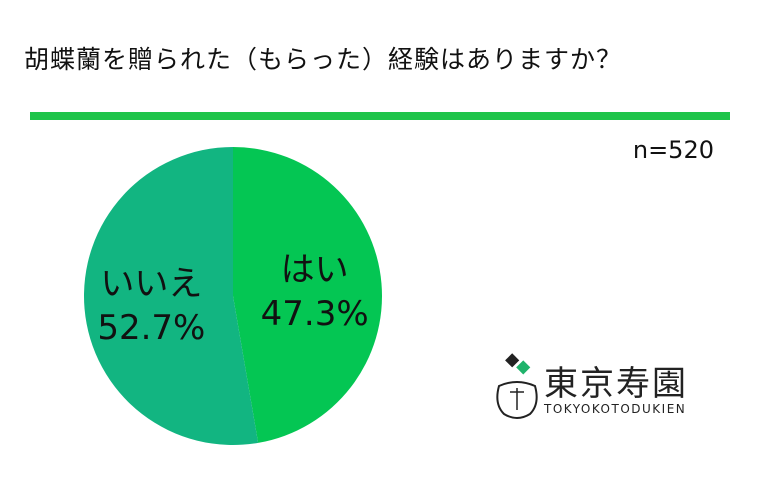 The width and height of the screenshot is (762, 478). I want to click on slice-value-yes: 47.3%, so click(315, 314).